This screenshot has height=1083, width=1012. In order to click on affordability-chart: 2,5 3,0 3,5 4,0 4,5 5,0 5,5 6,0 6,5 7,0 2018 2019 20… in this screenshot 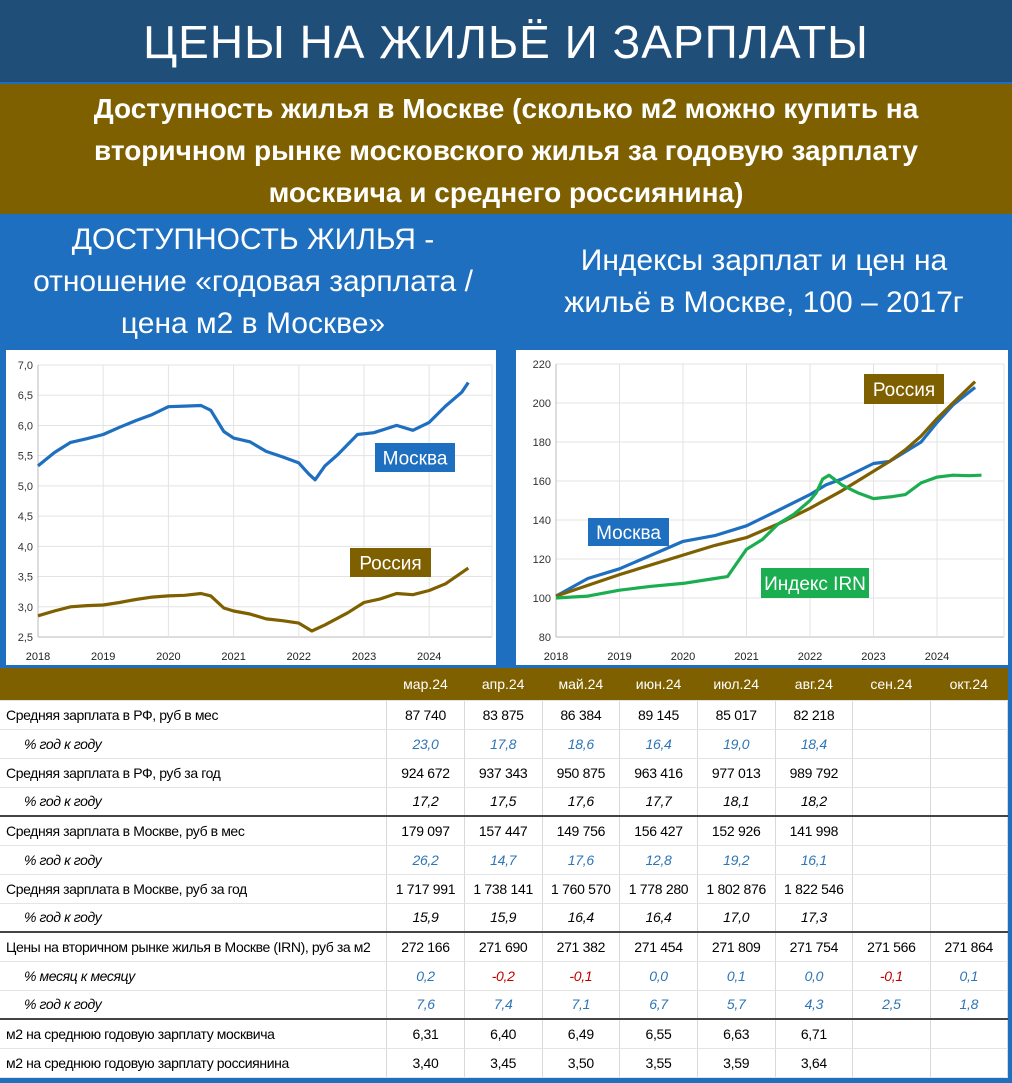, I will do `click(251, 507)`.